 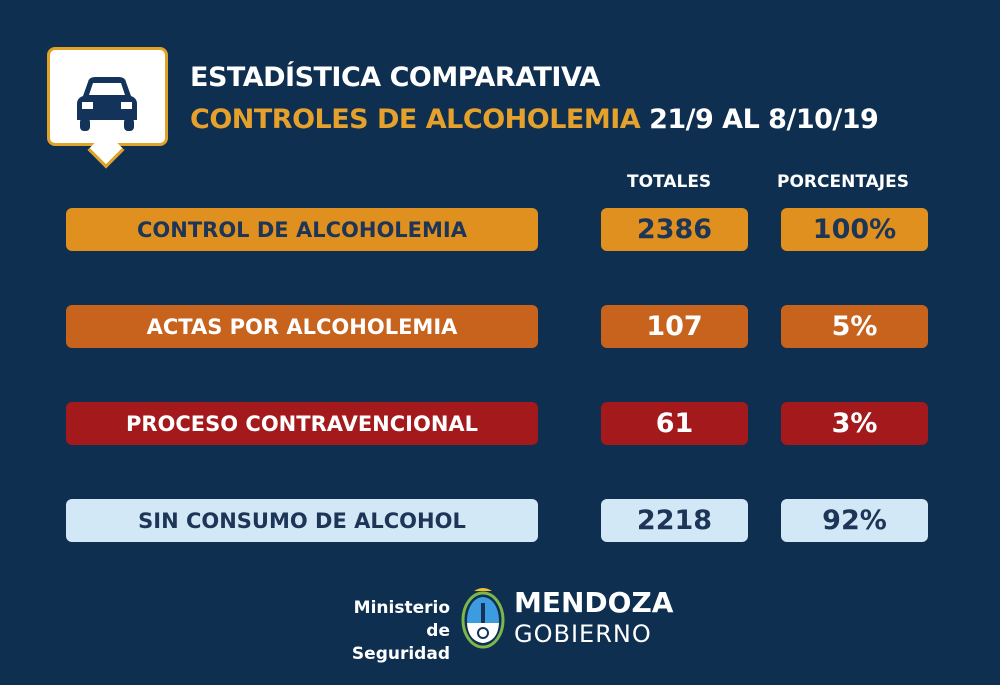 I want to click on row-label: ACTAS POR ALCOHOLEMIA, so click(x=302, y=326).